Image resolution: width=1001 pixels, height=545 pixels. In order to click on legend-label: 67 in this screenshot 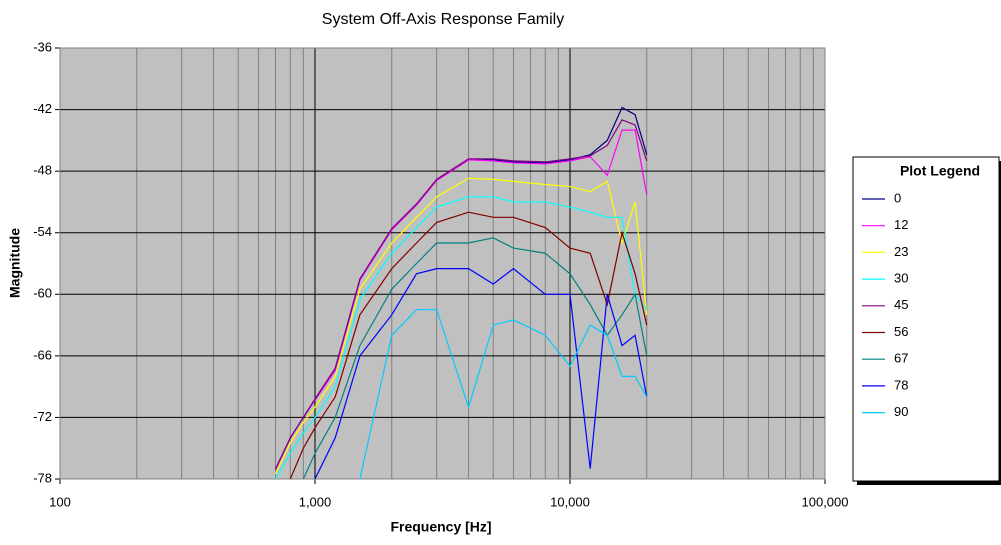, I will do `click(901, 358)`.